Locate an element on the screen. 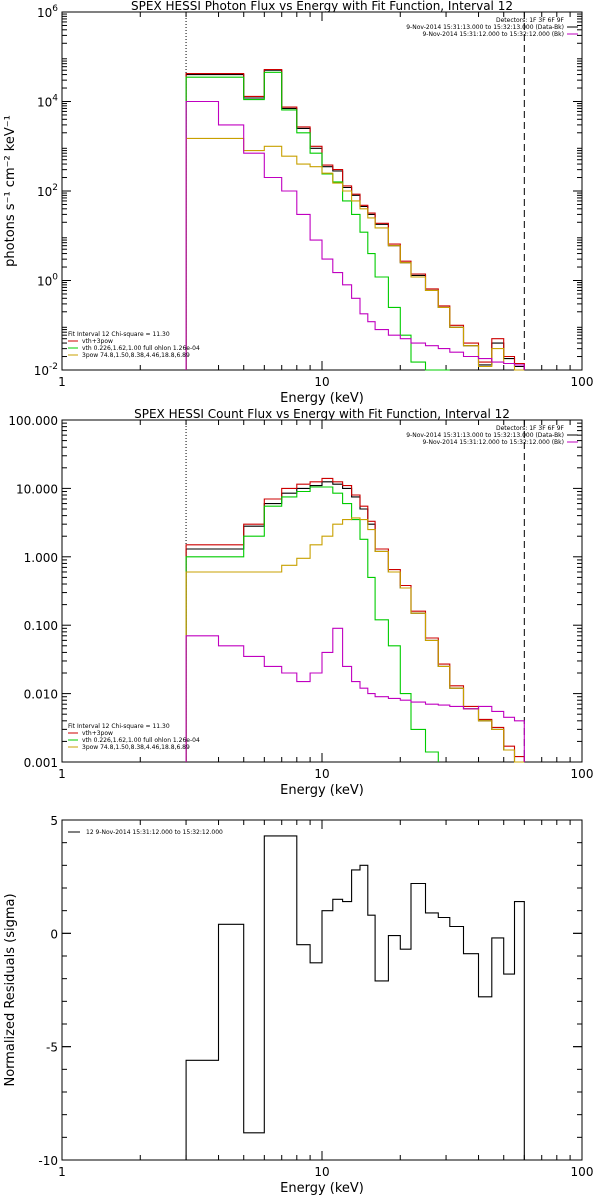  y-axis-label: Normalized Residuals (sigma) is located at coordinates (10, 989).